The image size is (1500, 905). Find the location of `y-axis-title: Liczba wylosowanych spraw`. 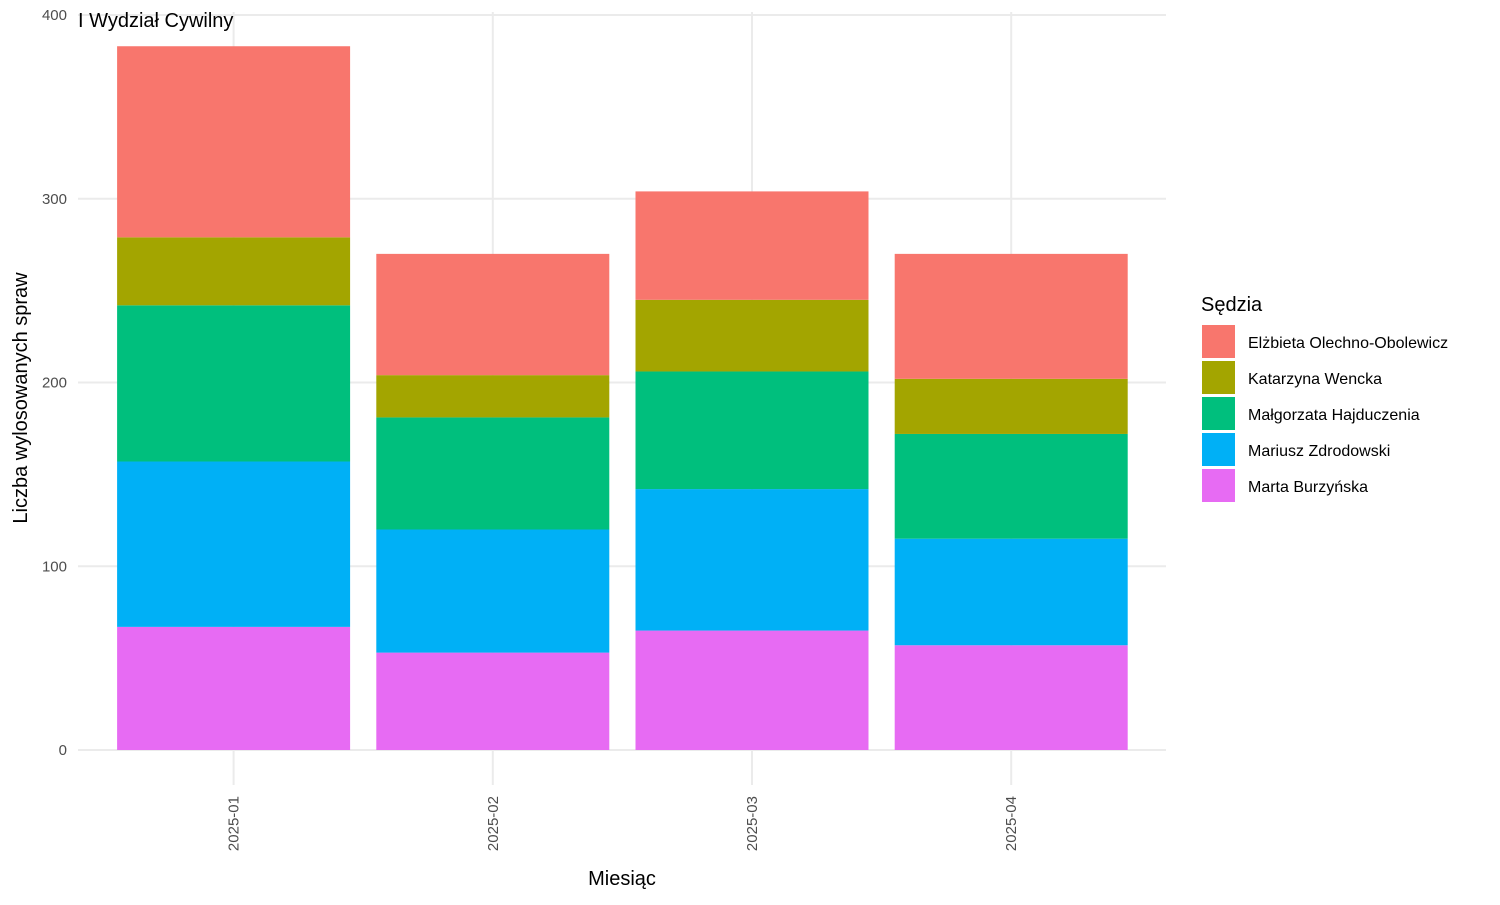

y-axis-title: Liczba wylosowanych spraw is located at coordinates (21, 398).